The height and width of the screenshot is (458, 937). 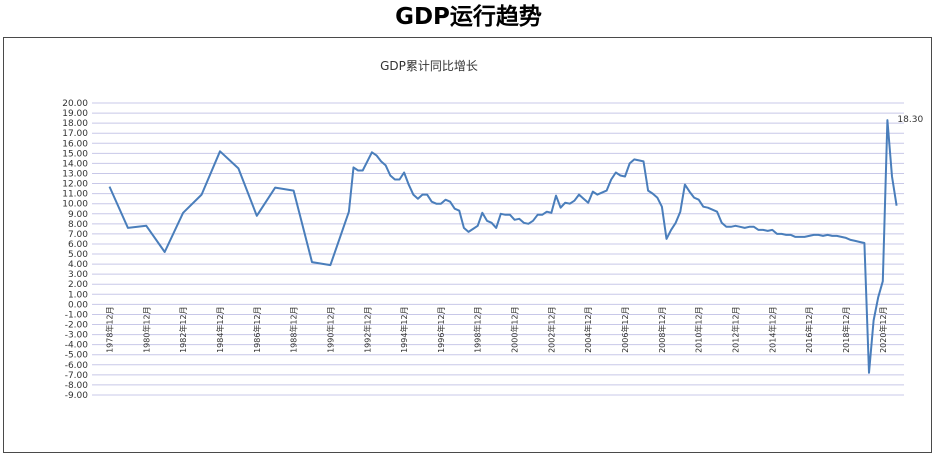 What do you see at coordinates (883, 329) in the screenshot?
I see `x-tick-label: 2020年12月` at bounding box center [883, 329].